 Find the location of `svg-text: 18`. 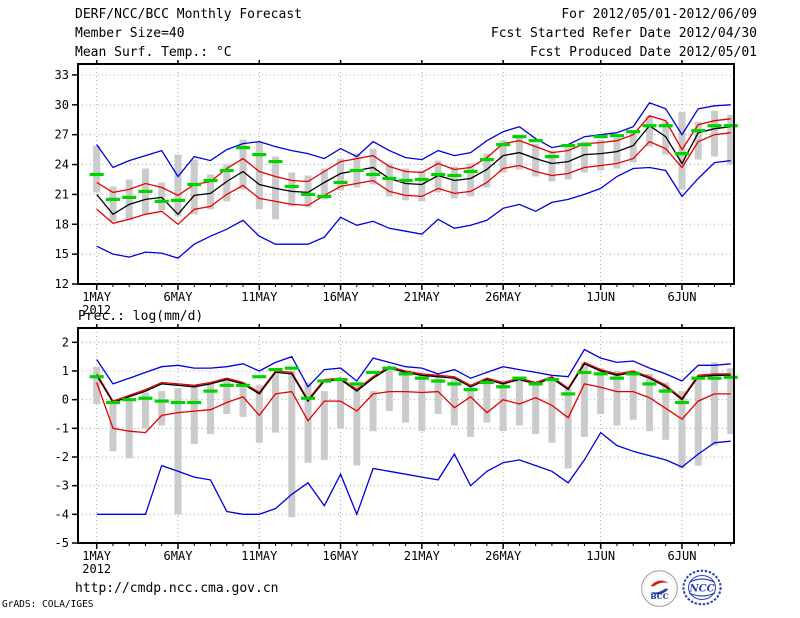

svg-text: 18 is located at coordinates (62, 224).